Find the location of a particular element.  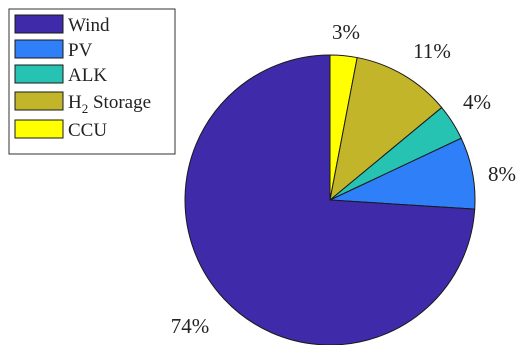

slice-label-alk: 4% is located at coordinates (477, 102).